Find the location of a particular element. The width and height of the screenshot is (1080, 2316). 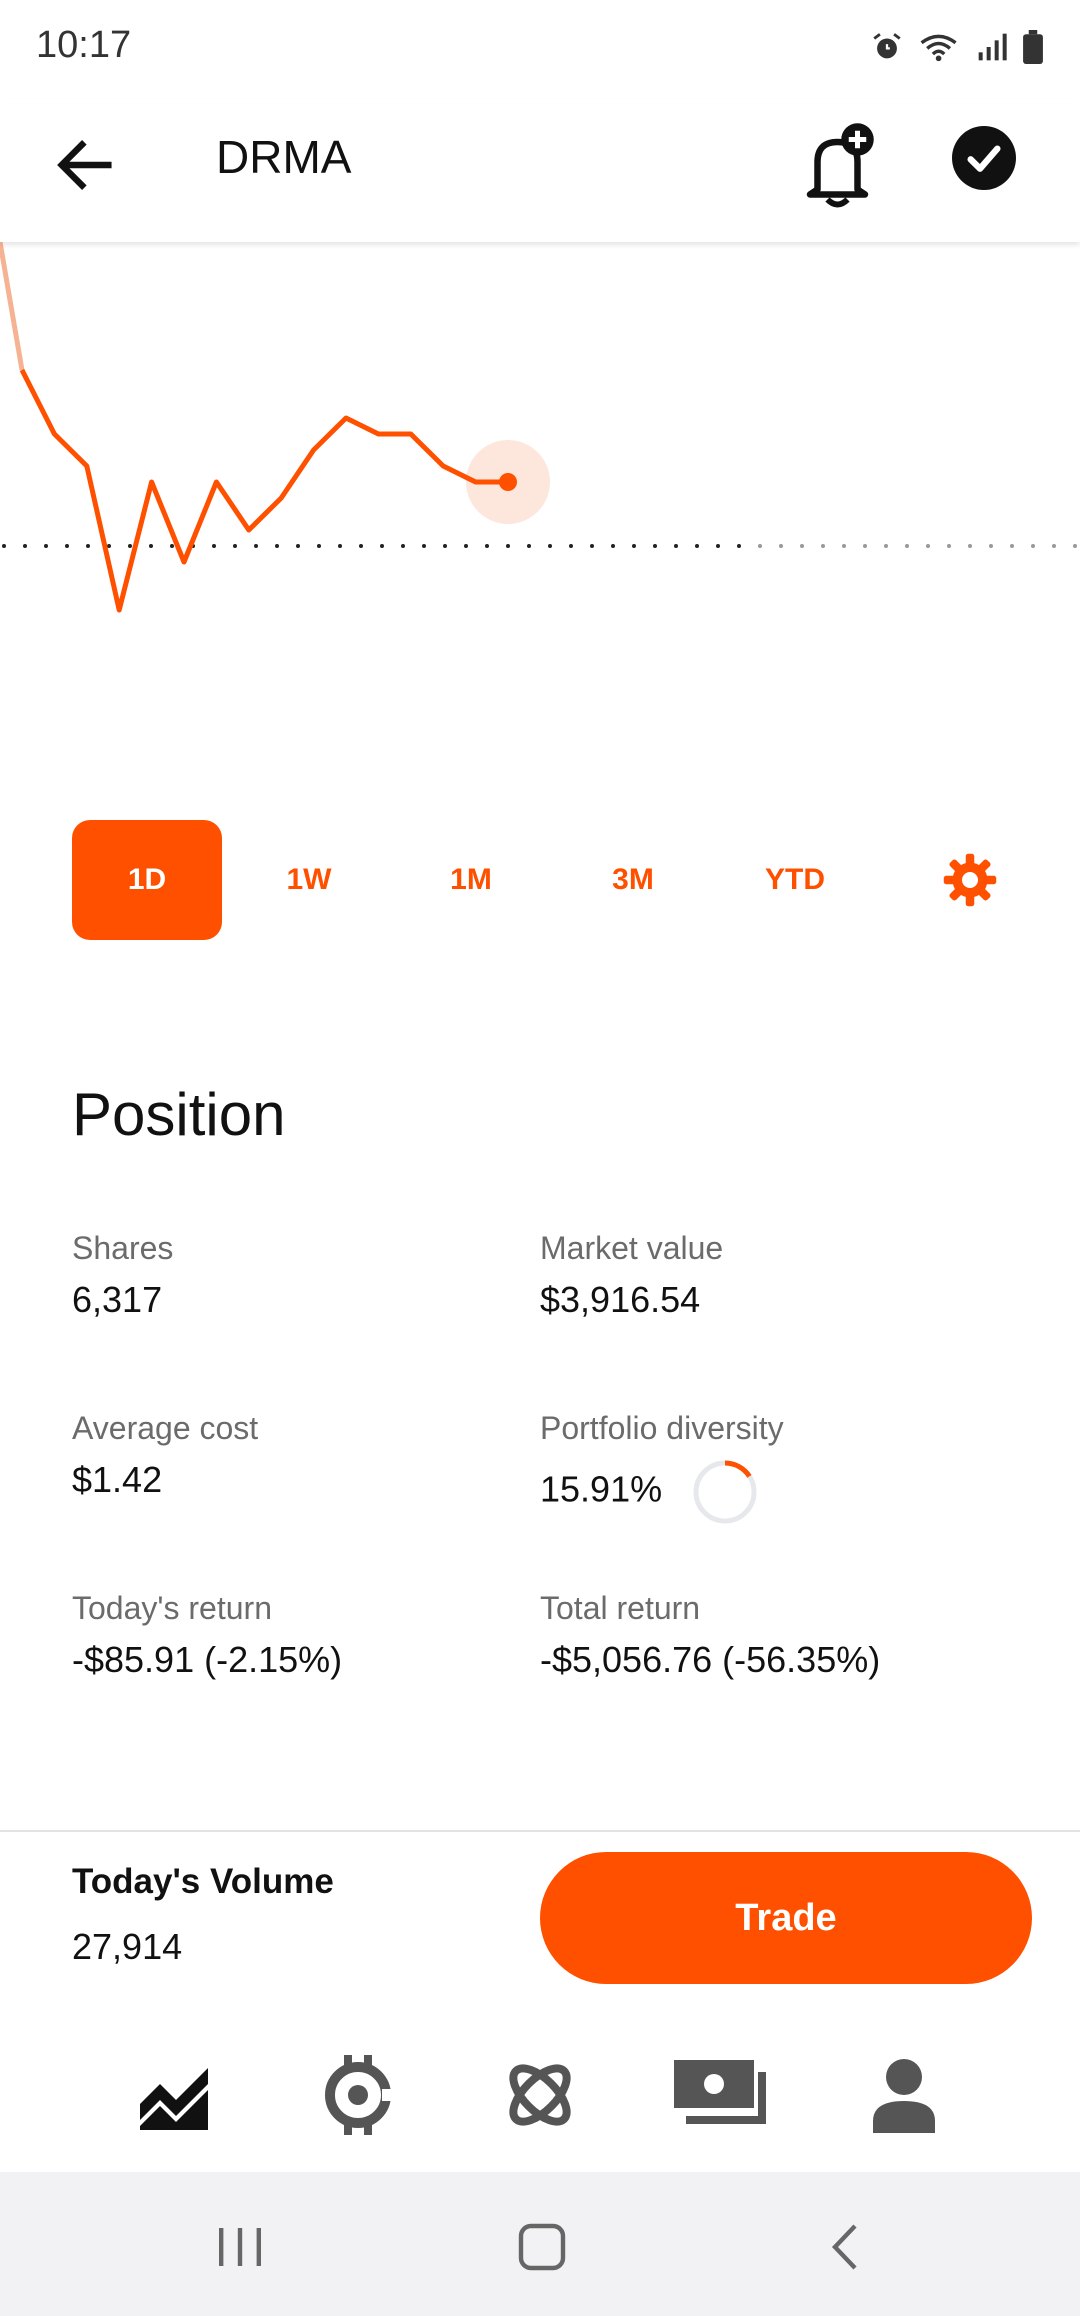

market-value-stat: Market value $3,916.54 is located at coordinates (631, 1275).